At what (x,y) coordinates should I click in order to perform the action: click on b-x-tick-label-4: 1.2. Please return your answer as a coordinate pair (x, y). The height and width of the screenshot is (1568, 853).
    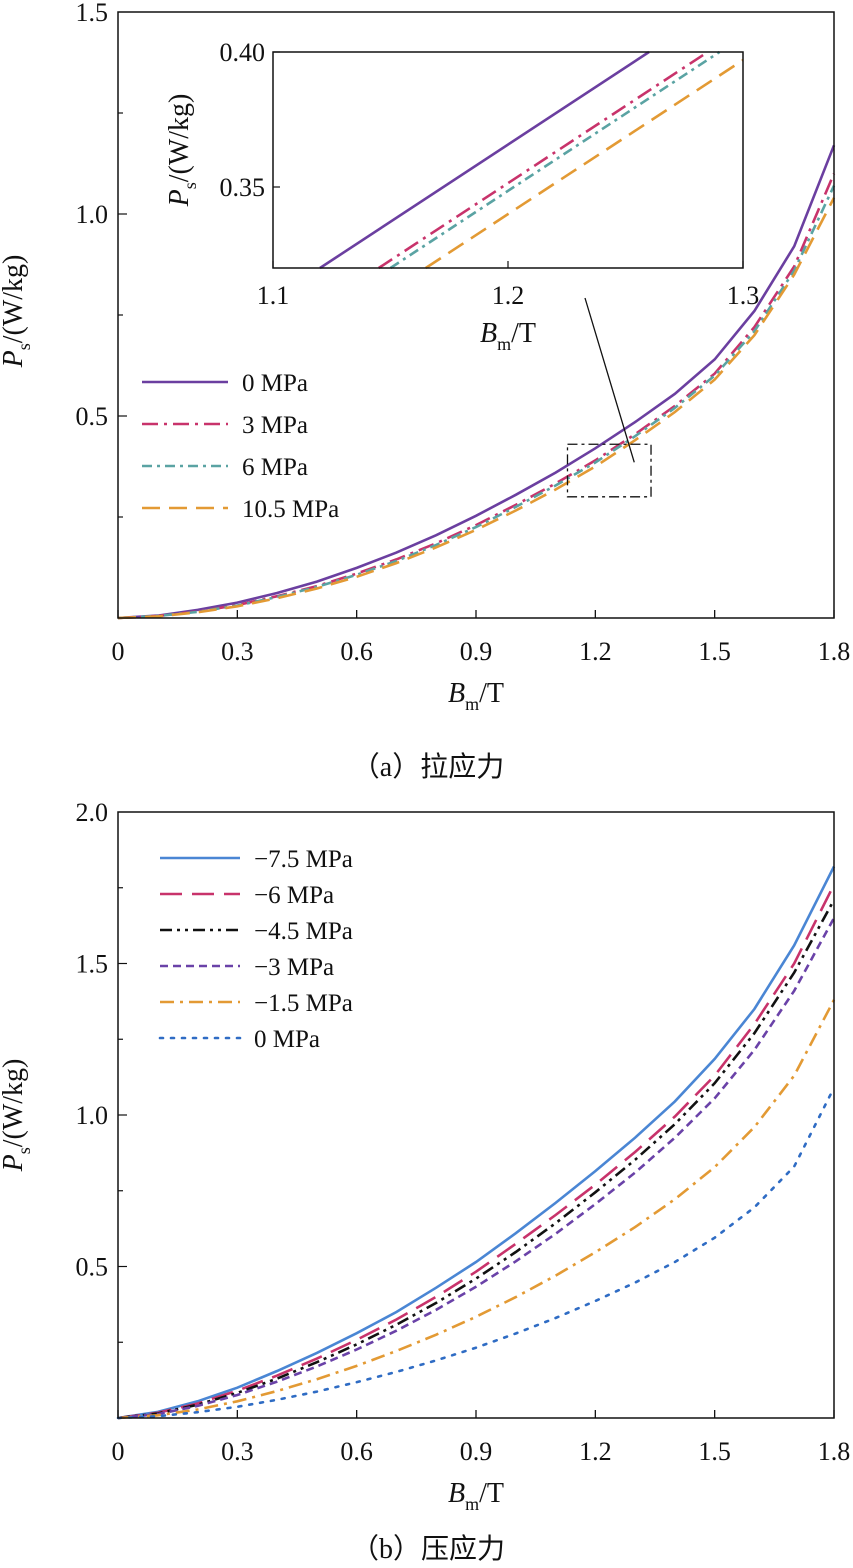
    Looking at the image, I should click on (595, 1451).